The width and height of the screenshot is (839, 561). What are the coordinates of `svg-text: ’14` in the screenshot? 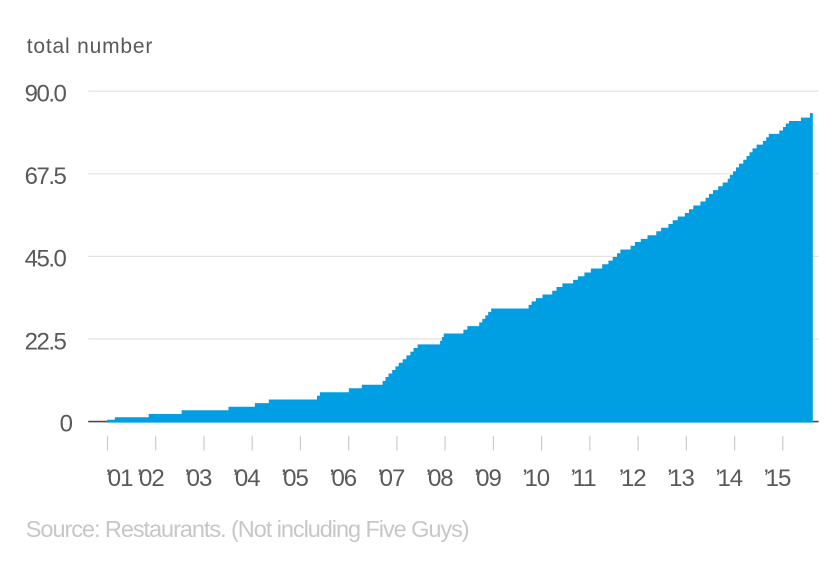 It's located at (728, 478).